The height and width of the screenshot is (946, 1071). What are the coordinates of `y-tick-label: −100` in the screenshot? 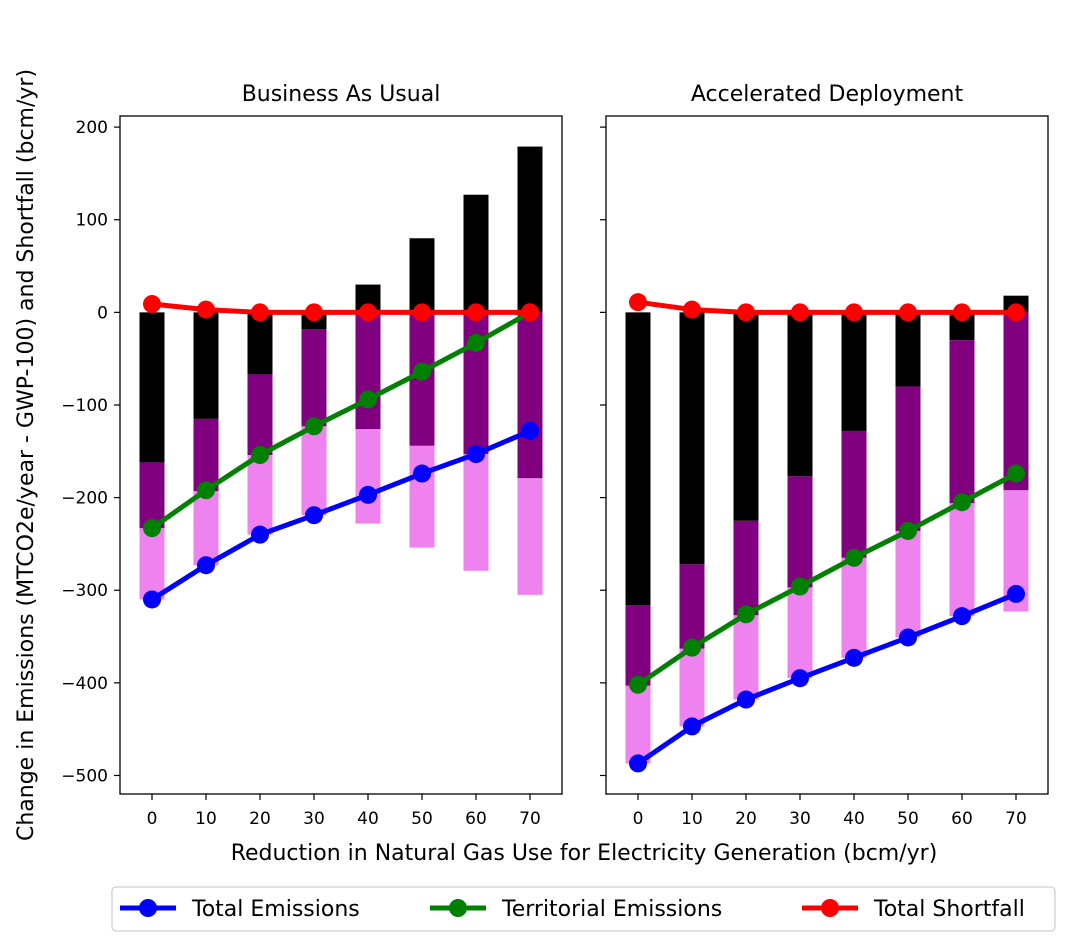 It's located at (84, 406).